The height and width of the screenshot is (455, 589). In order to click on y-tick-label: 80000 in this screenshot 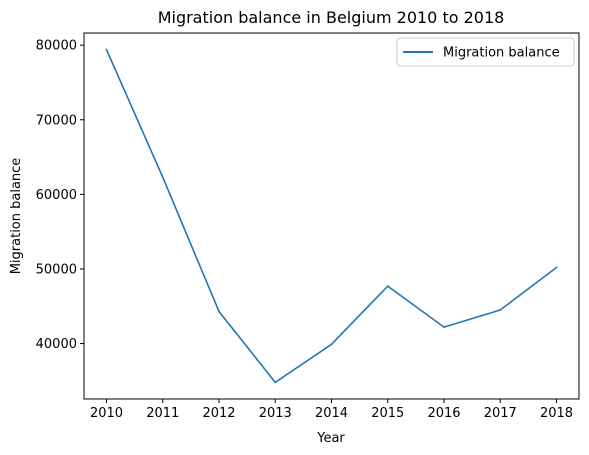, I will do `click(56, 46)`.